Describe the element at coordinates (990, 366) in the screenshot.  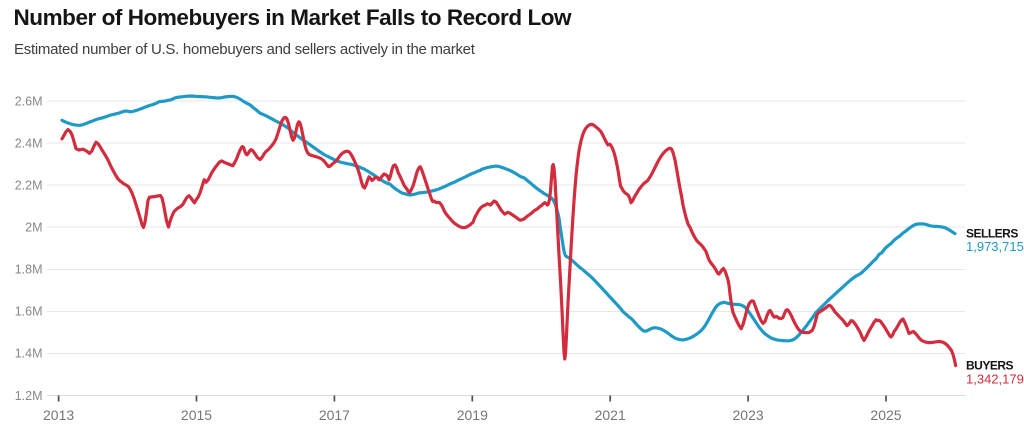
I see `svg-text: BUYERS` at that location.